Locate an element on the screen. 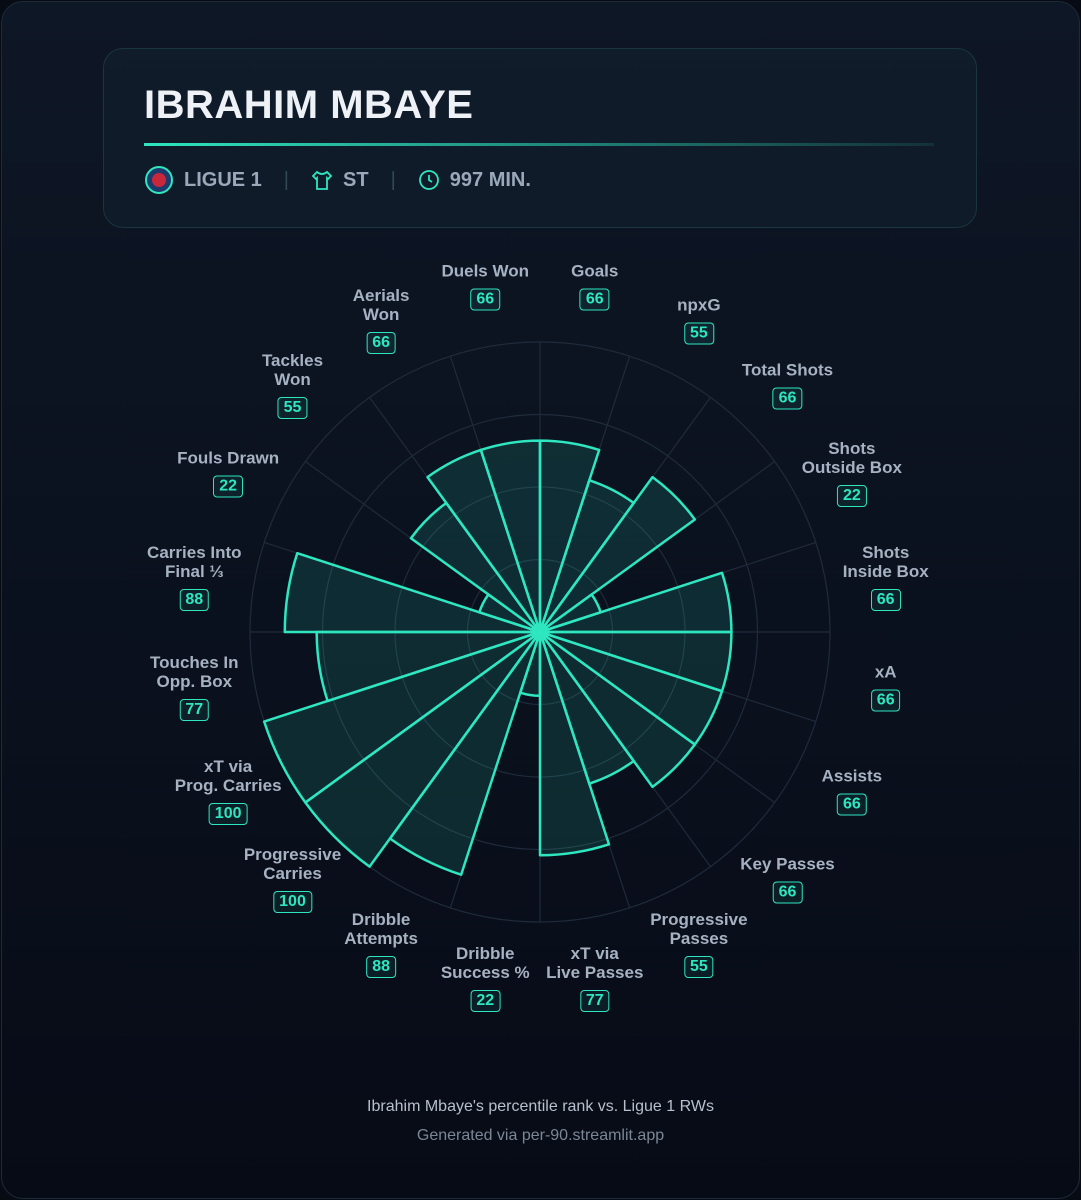 The height and width of the screenshot is (1200, 1081). category-label: xA 66 is located at coordinates (885, 687).